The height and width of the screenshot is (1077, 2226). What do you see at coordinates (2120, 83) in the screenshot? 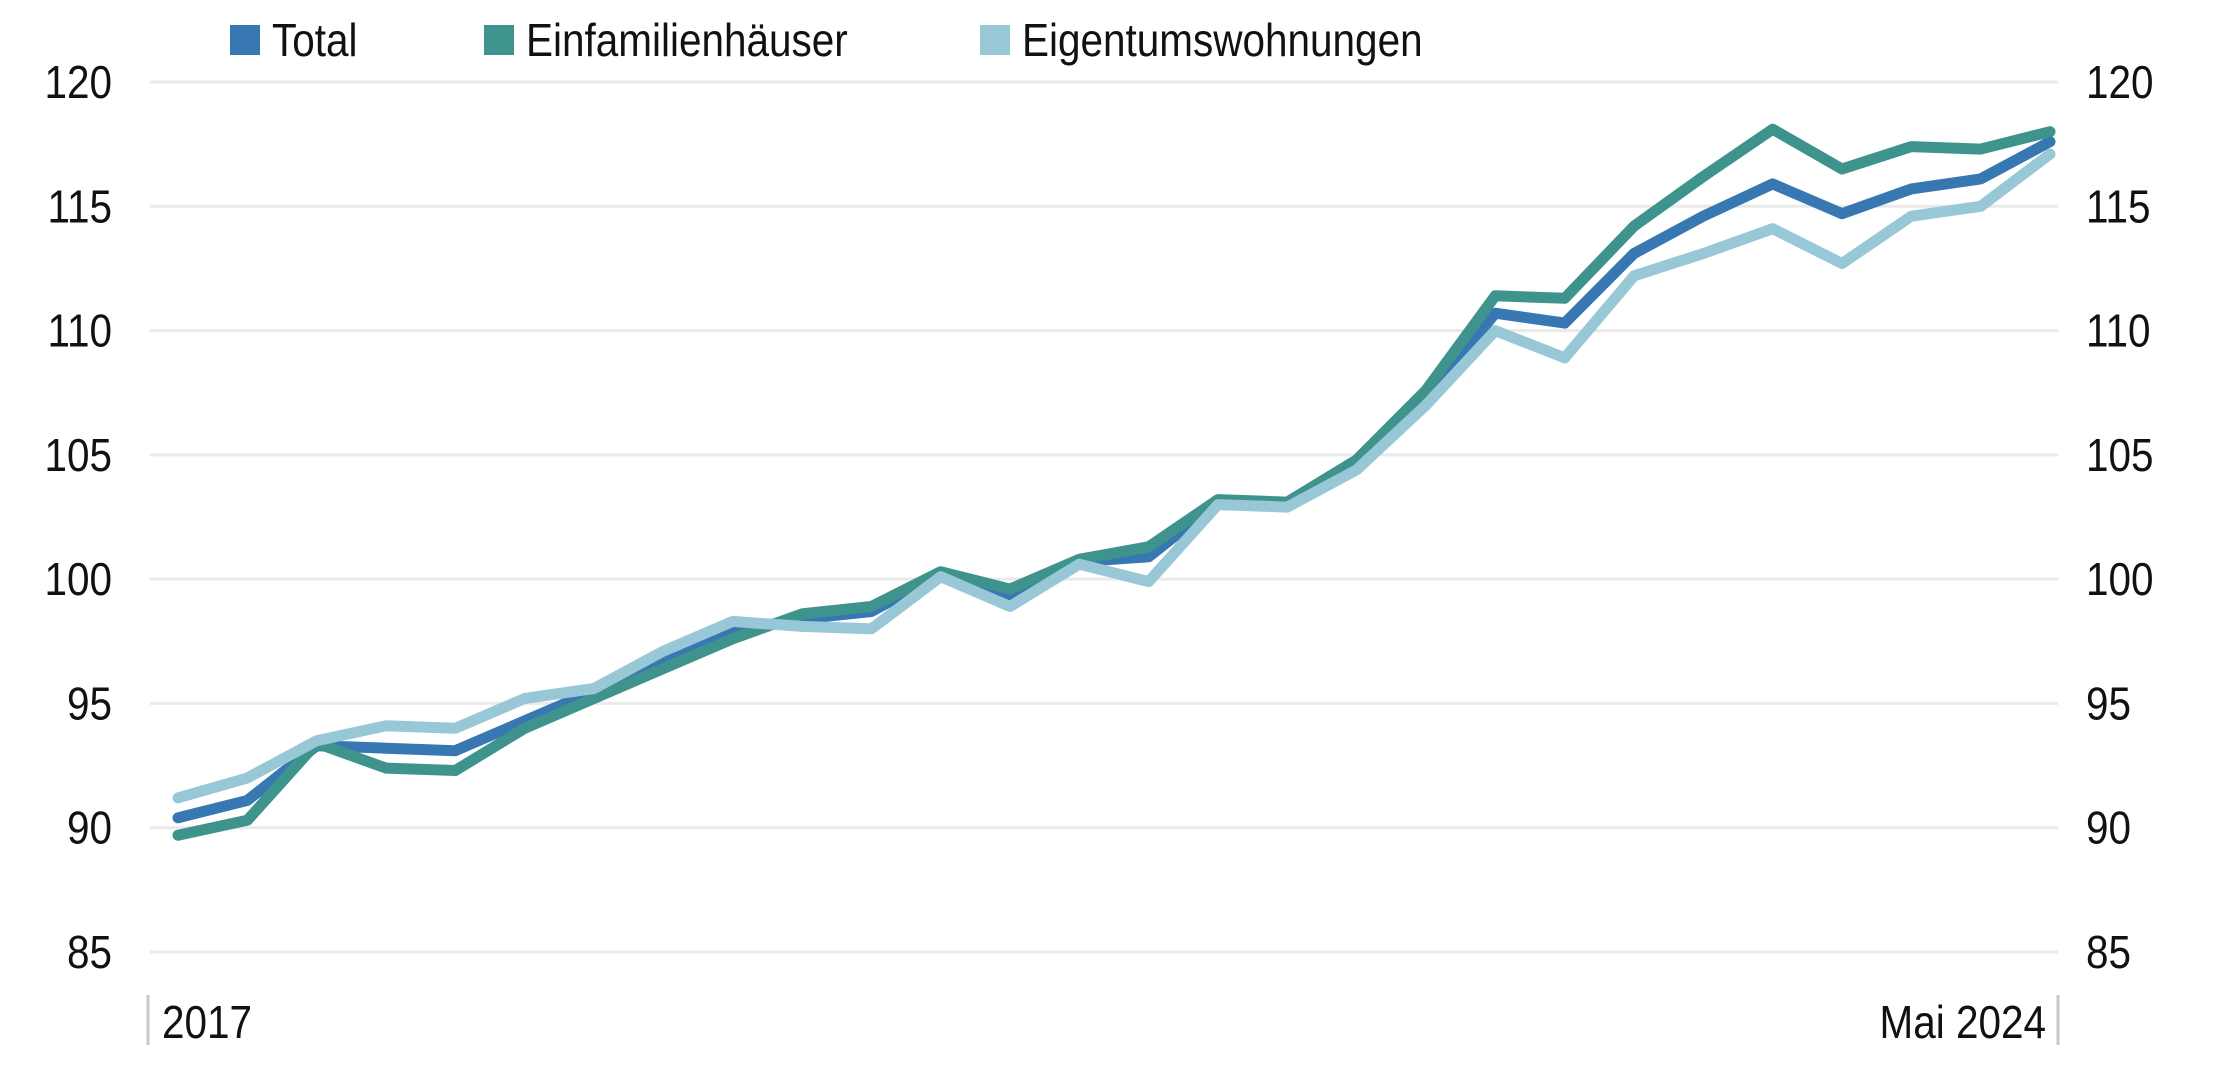
I see `y-tick-label-right-120: 120` at bounding box center [2120, 83].